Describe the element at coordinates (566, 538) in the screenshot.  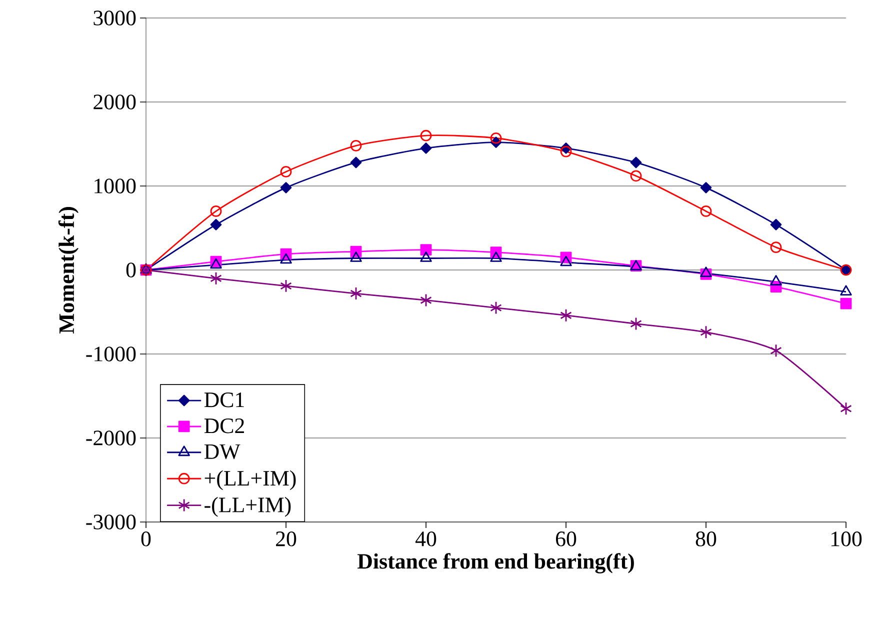
I see `x-tick-label: 60` at that location.